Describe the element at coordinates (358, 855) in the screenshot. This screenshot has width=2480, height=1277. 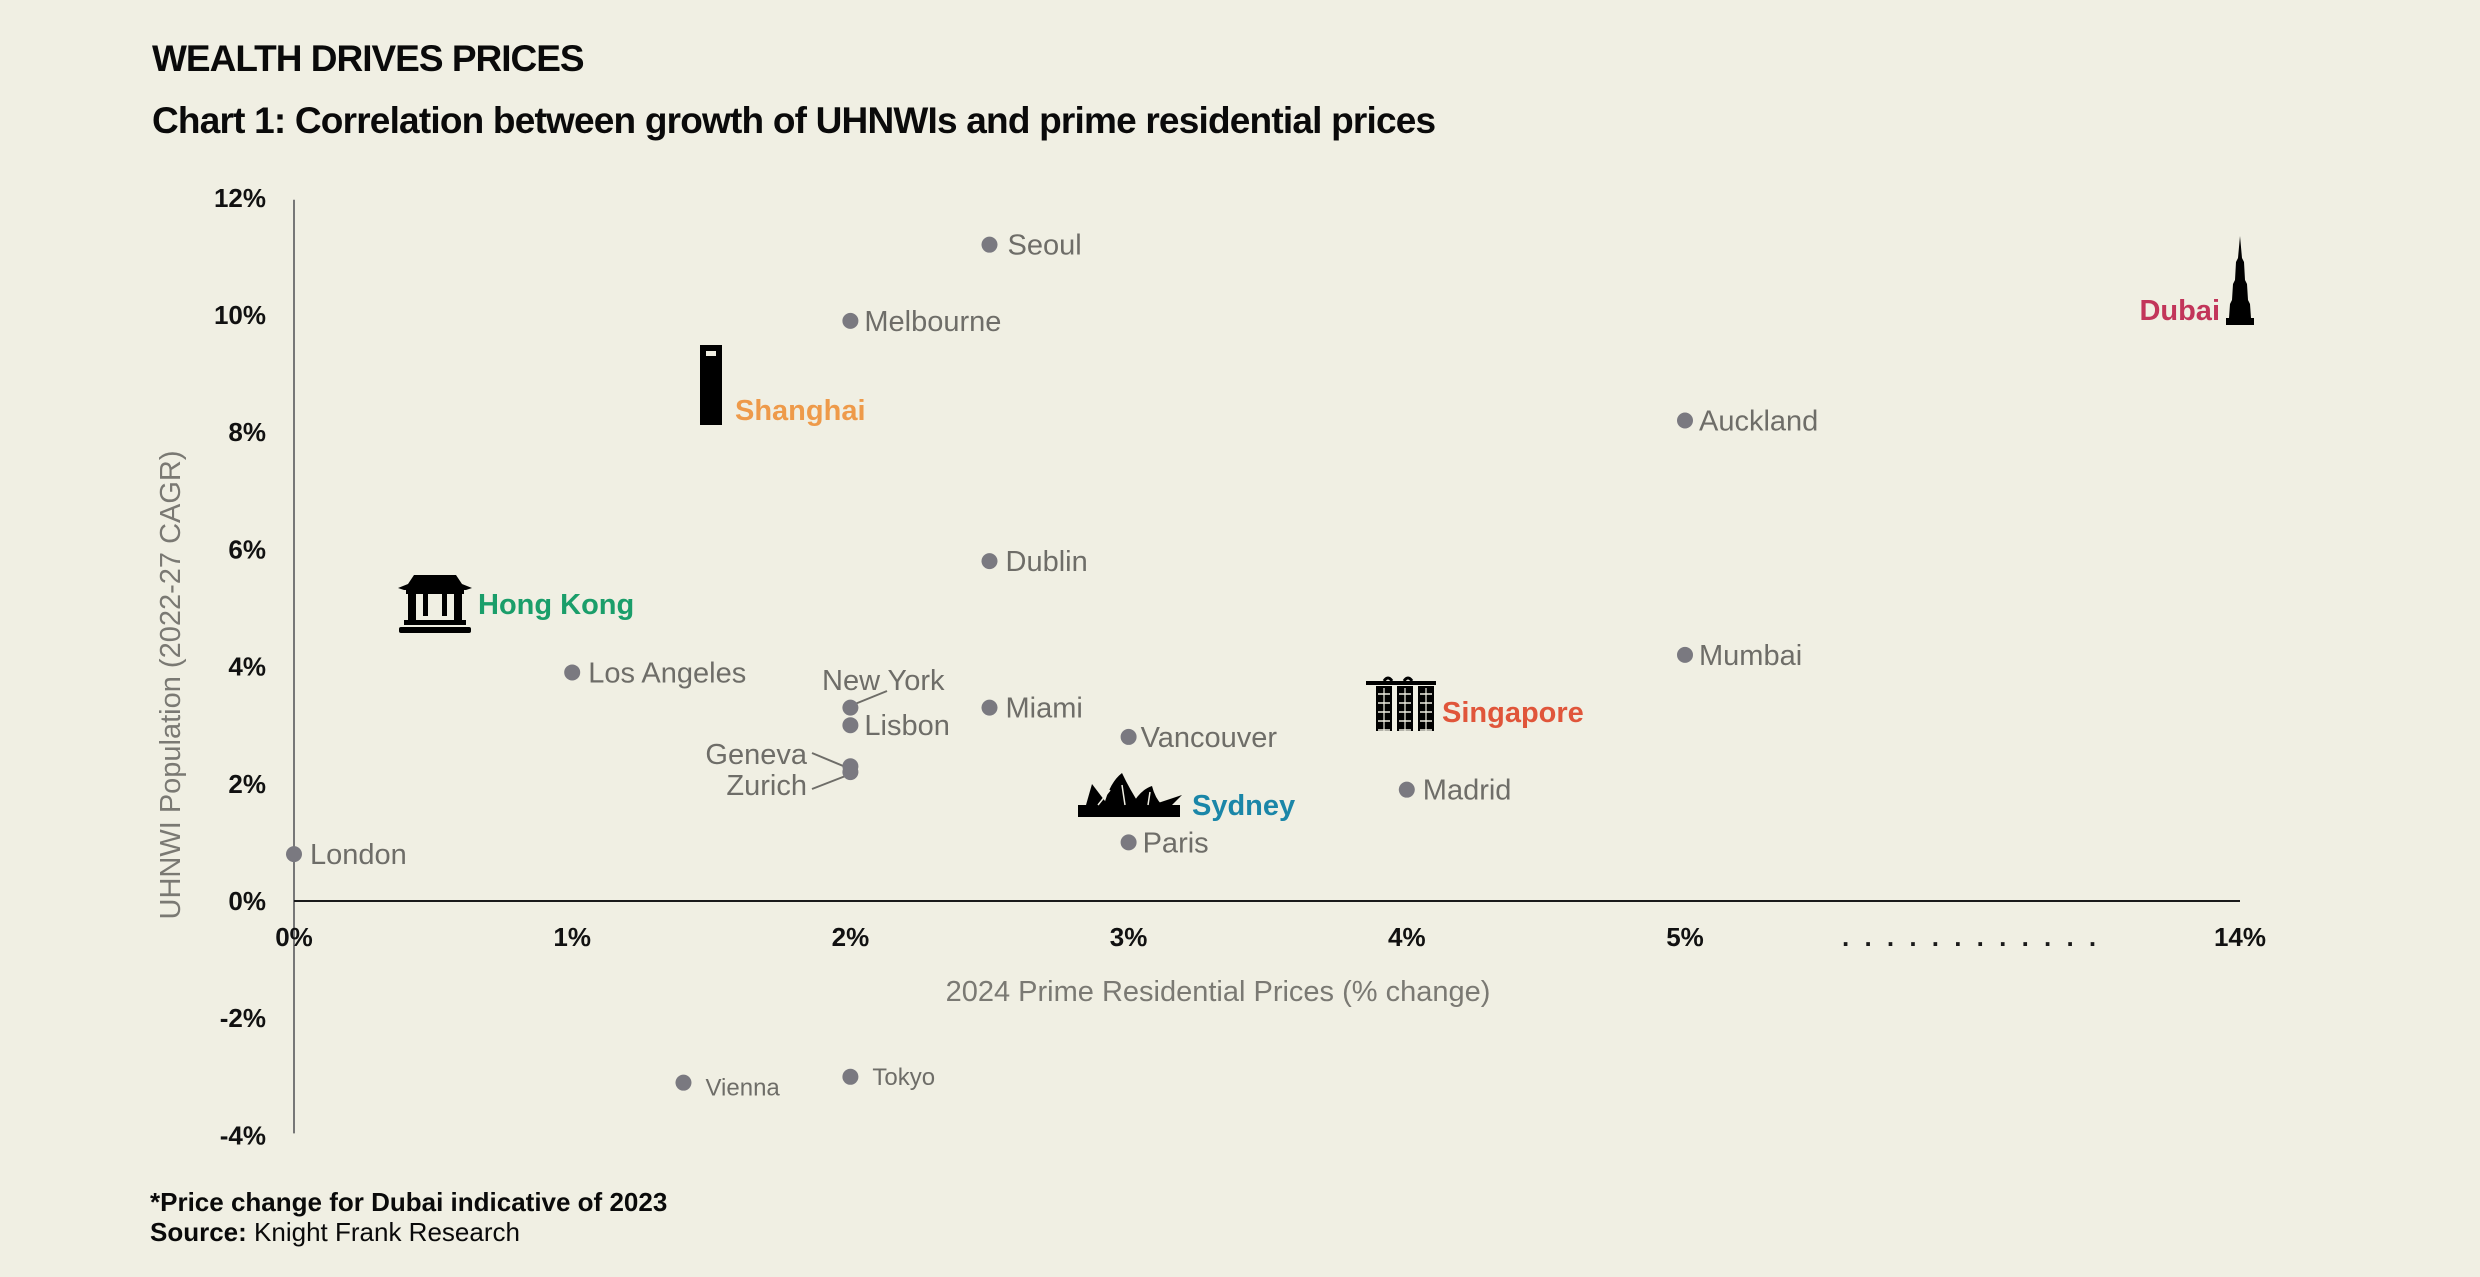
I see `point-label: London` at that location.